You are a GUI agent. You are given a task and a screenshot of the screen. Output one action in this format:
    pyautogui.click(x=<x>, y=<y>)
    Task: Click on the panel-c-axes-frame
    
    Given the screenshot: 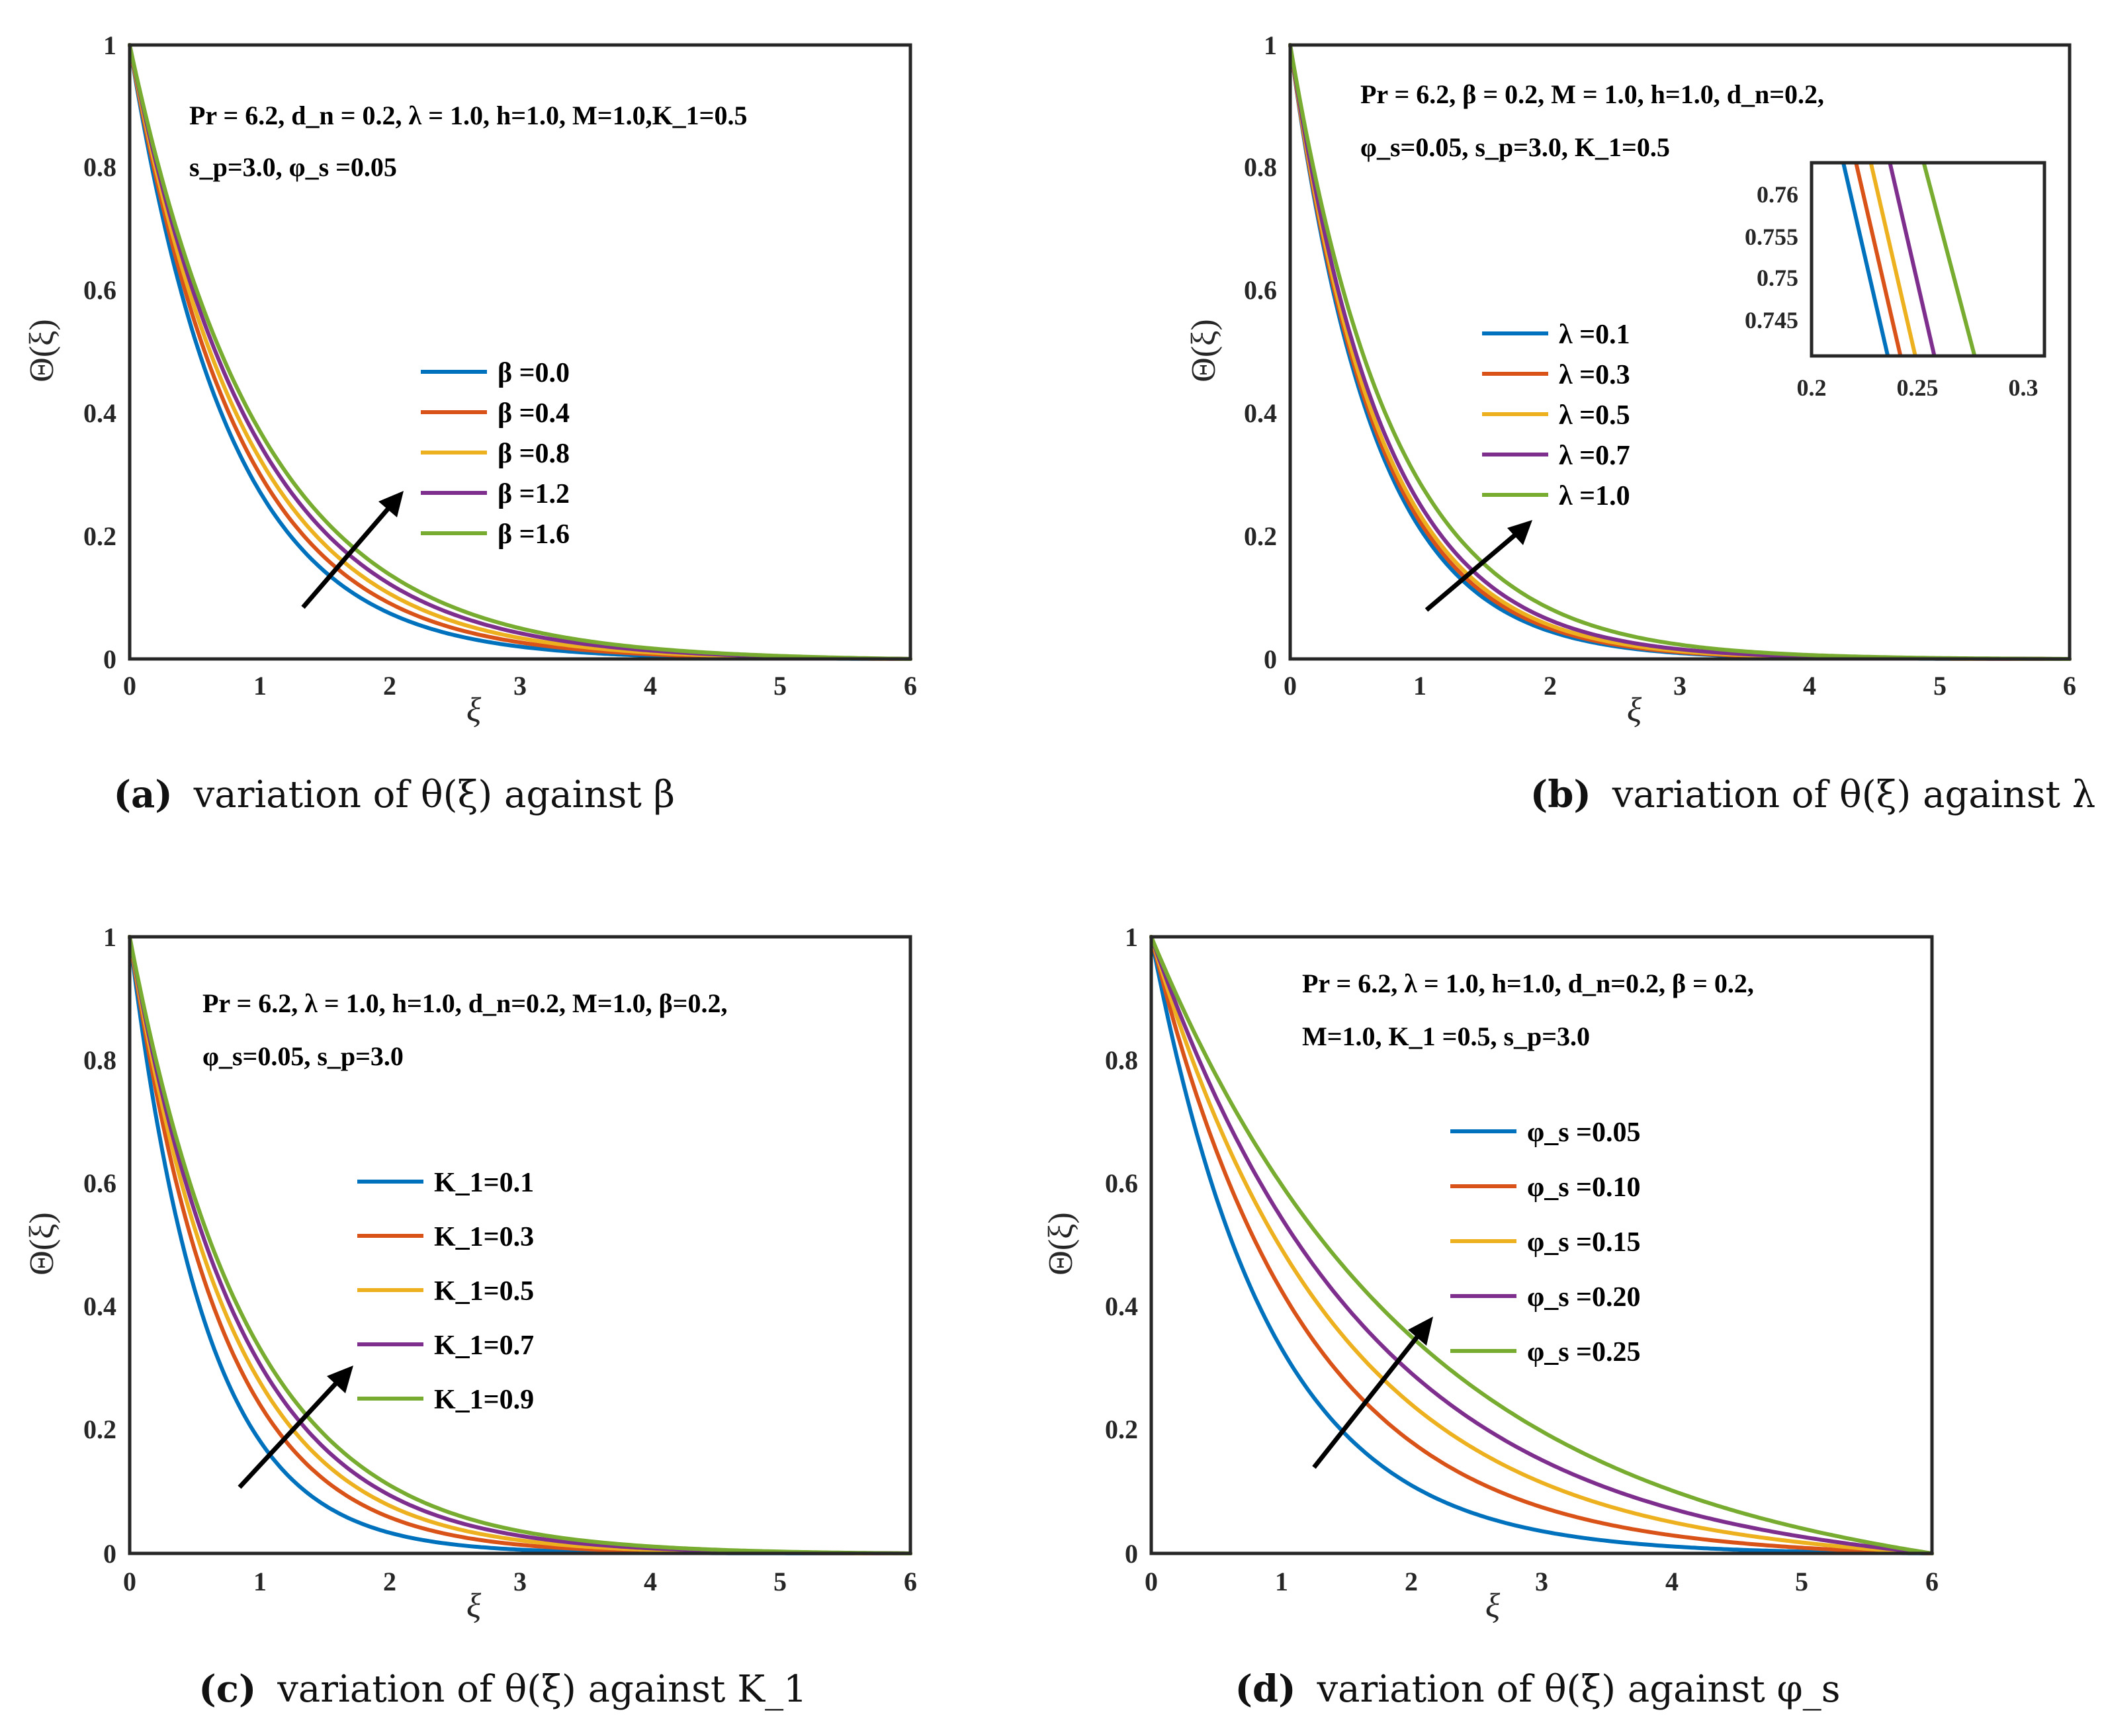 What is the action you would take?
    pyautogui.click(x=520, y=1245)
    